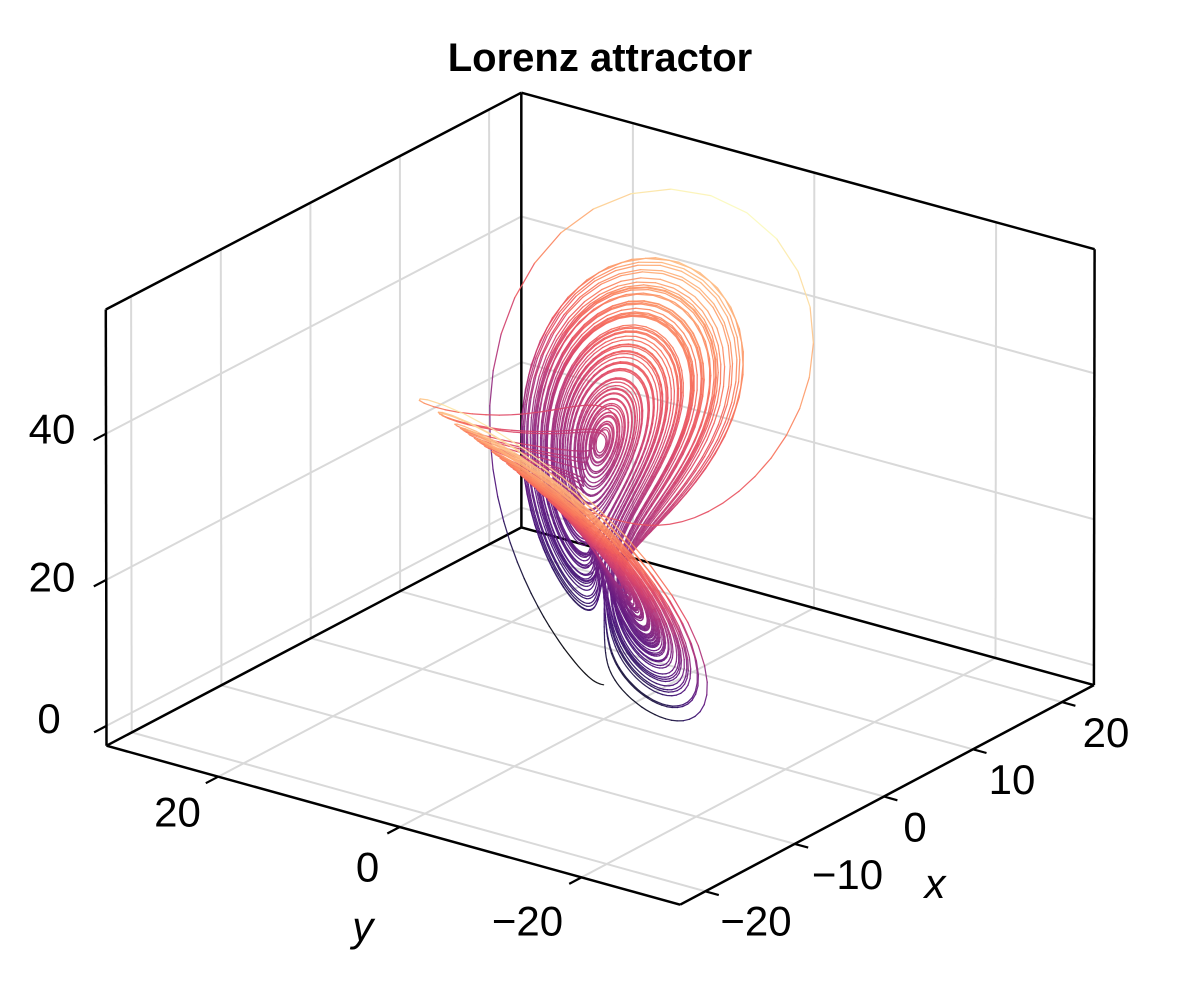 This screenshot has width=1200, height=1005. I want to click on svg-text: x, so click(935, 883).